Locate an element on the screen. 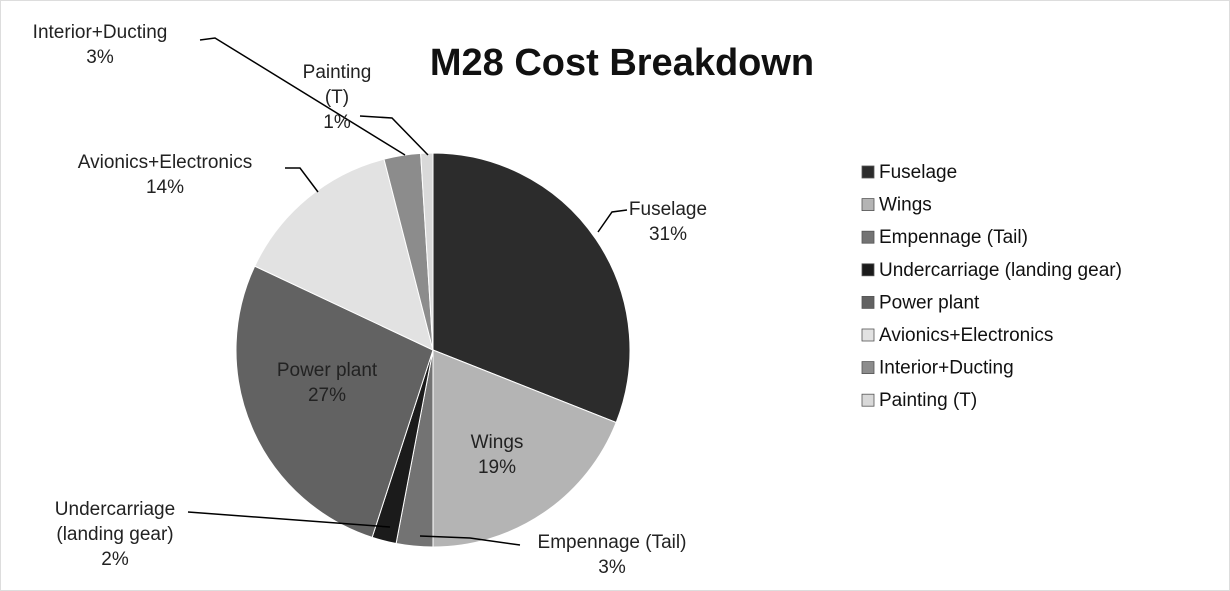 The image size is (1230, 591). slice-value: 14% is located at coordinates (165, 187).